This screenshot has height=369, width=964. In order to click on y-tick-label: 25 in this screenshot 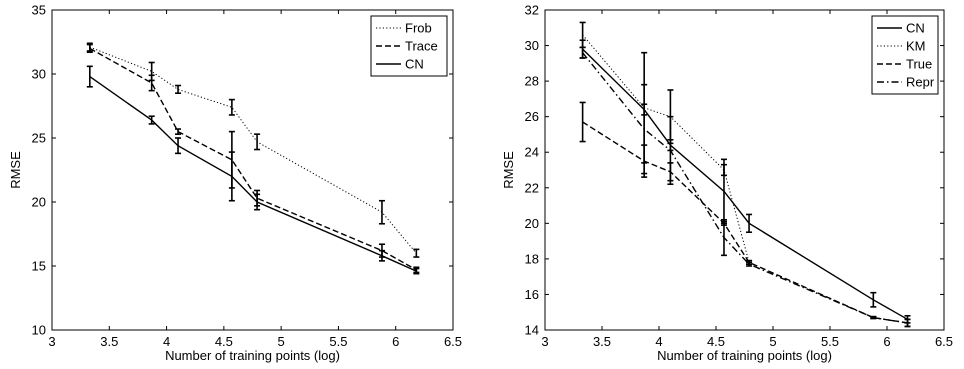, I will do `click(39, 138)`.